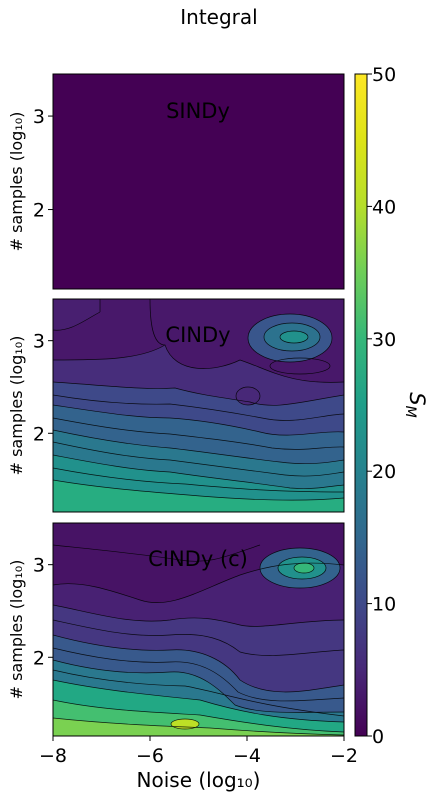 The image size is (436, 801). Describe the element at coordinates (150, 756) in the screenshot. I see `x-tick-label: −6` at that location.